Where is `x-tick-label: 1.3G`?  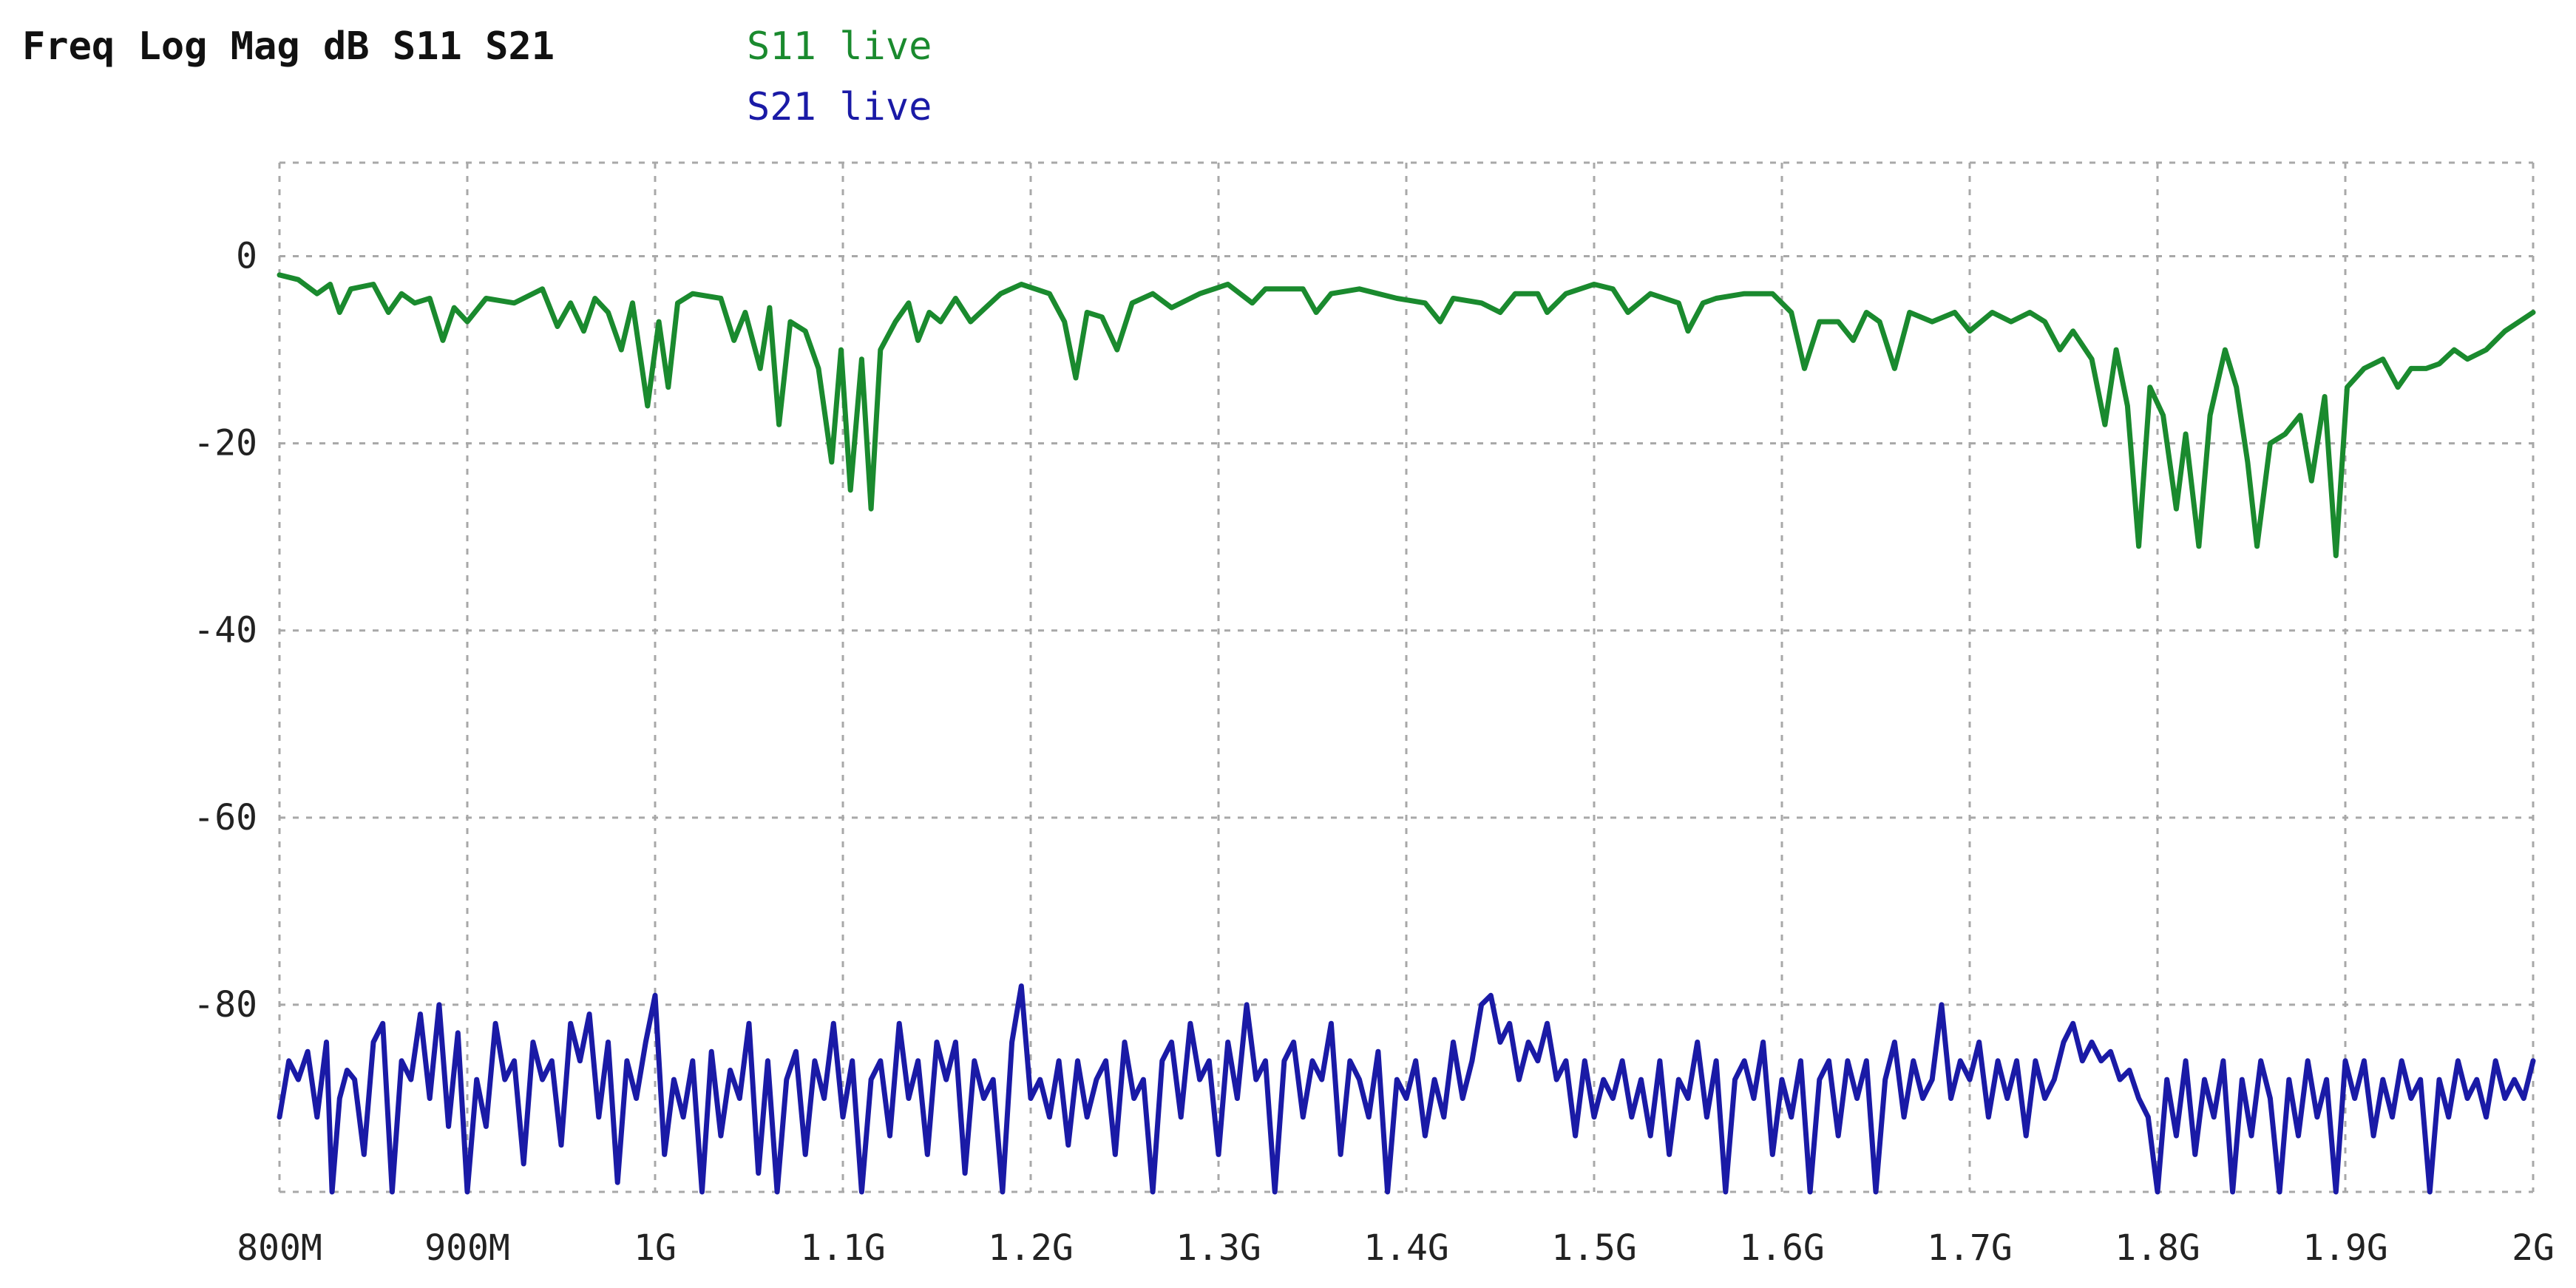
x-tick-label: 1.3G is located at coordinates (1218, 1248).